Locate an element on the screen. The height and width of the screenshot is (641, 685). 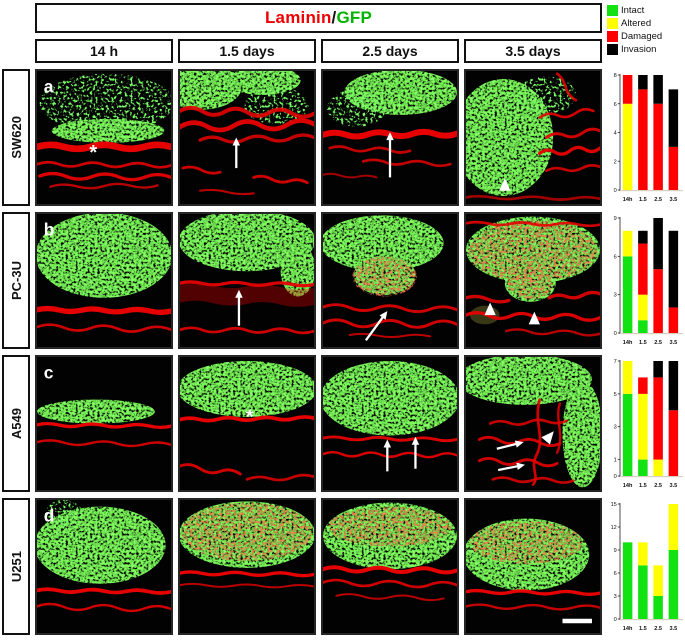
legend-label: Damaged is located at coordinates (642, 36).